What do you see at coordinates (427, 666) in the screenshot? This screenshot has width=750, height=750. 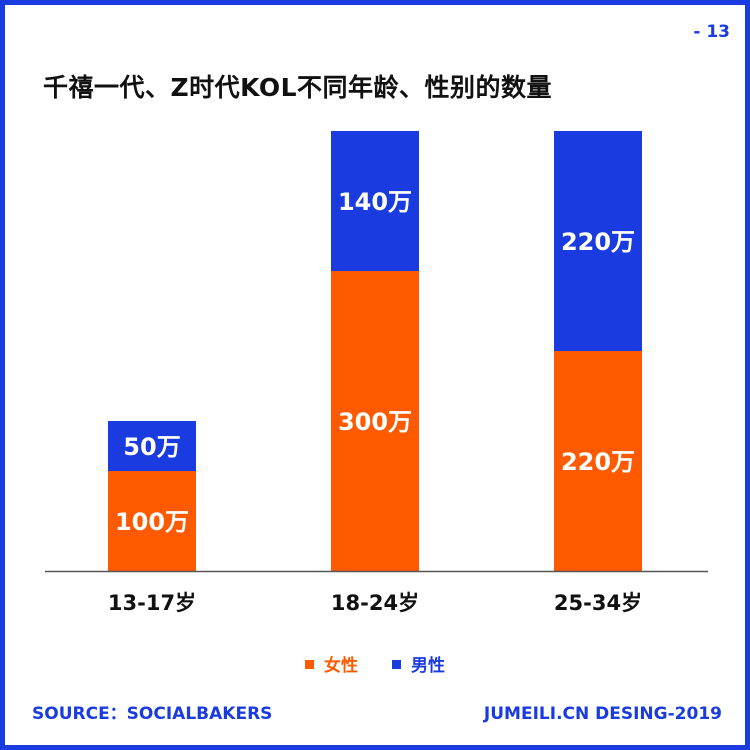 I see `legend-label-male: 男性` at bounding box center [427, 666].